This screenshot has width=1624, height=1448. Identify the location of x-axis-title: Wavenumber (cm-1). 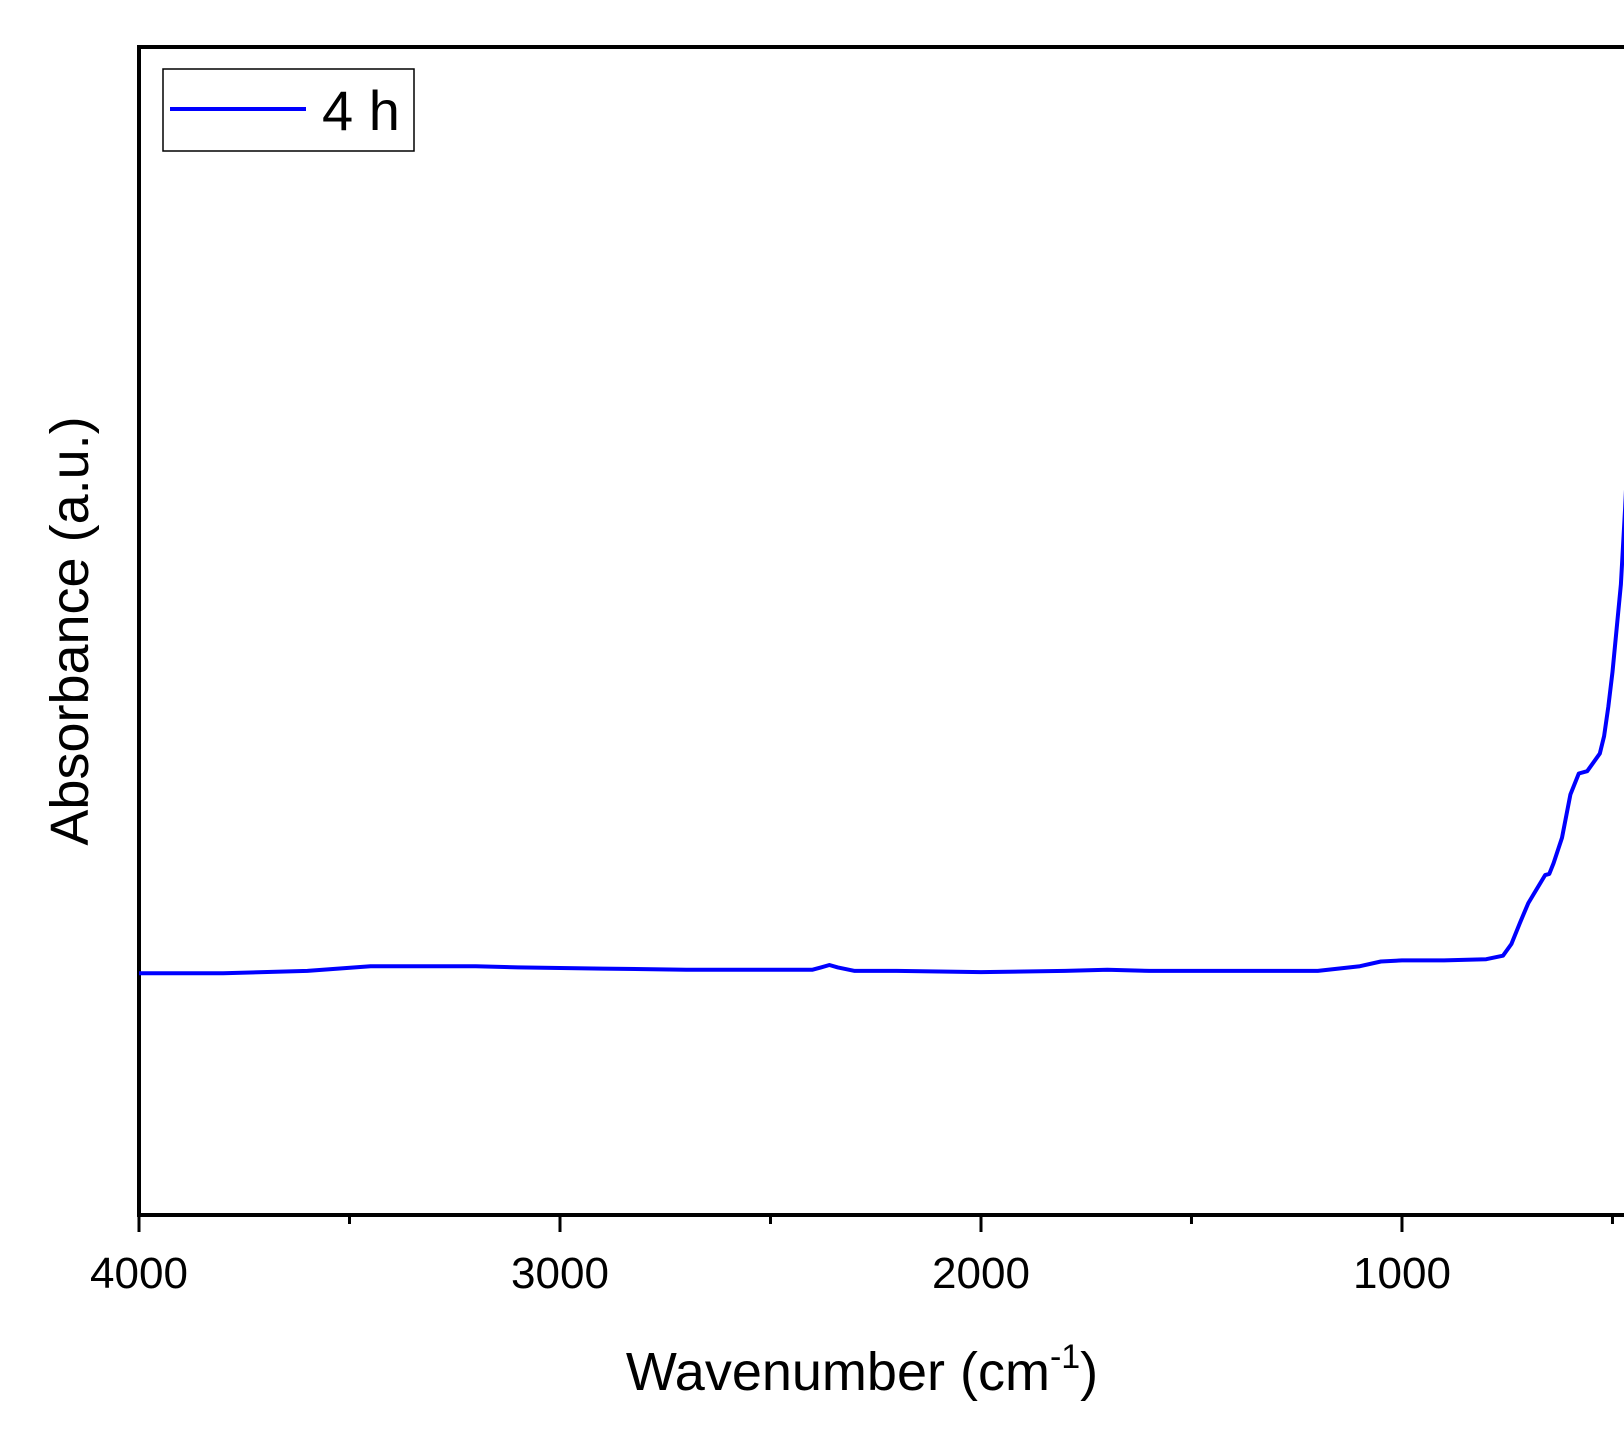
(862, 1370).